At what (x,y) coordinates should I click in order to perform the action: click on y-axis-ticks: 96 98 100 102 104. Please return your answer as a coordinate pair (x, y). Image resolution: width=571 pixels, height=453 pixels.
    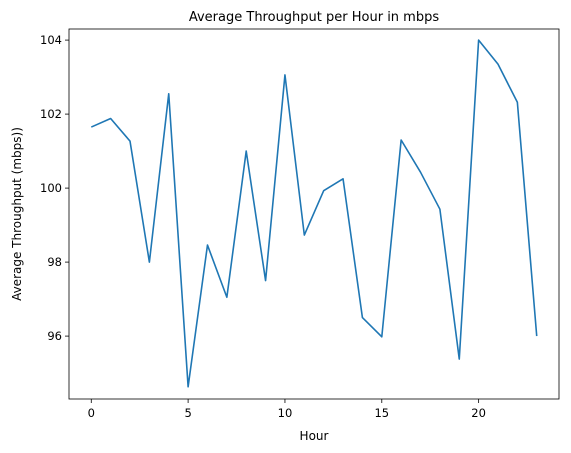
    Looking at the image, I should click on (54, 188).